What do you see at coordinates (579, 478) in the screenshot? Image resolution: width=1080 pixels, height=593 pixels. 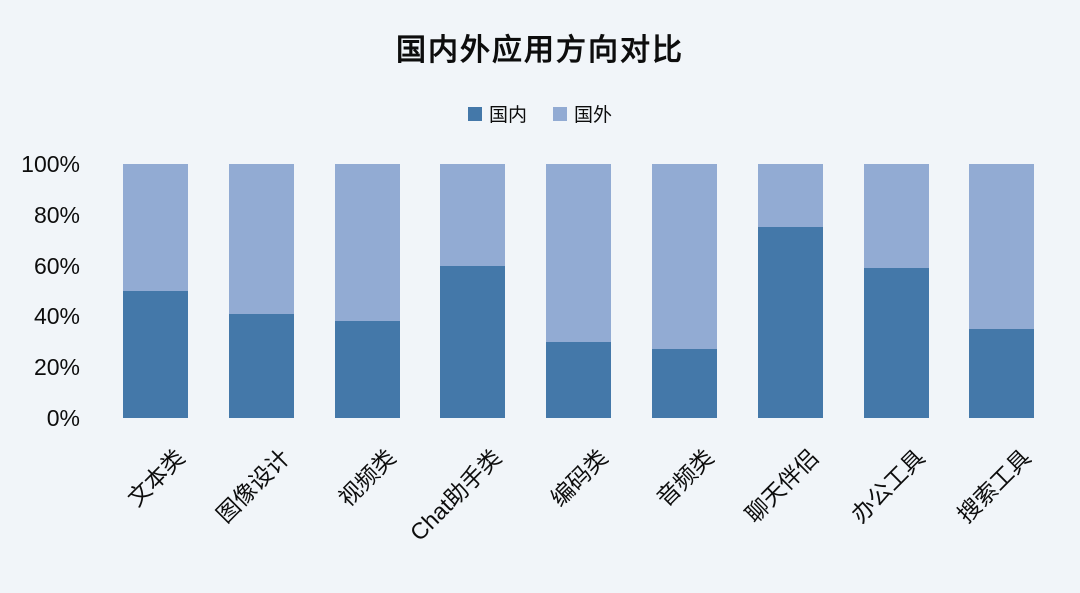 I see `x-tick-label: 编码类` at bounding box center [579, 478].